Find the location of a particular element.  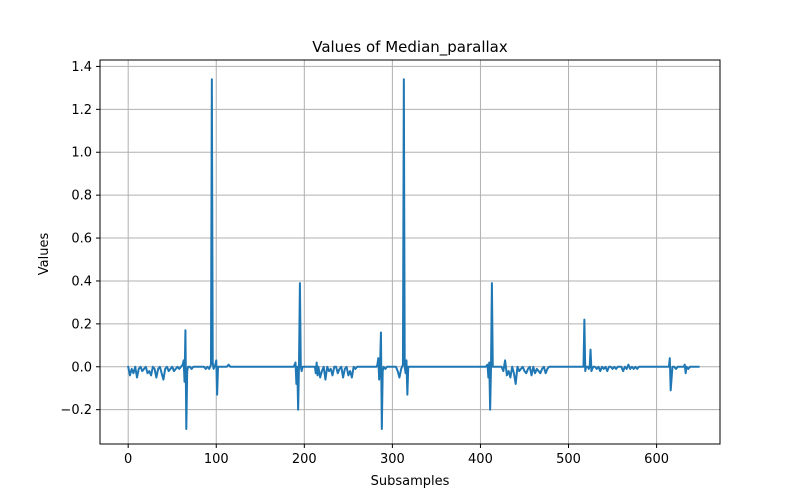

x-tick-label: 0 is located at coordinates (128, 459).